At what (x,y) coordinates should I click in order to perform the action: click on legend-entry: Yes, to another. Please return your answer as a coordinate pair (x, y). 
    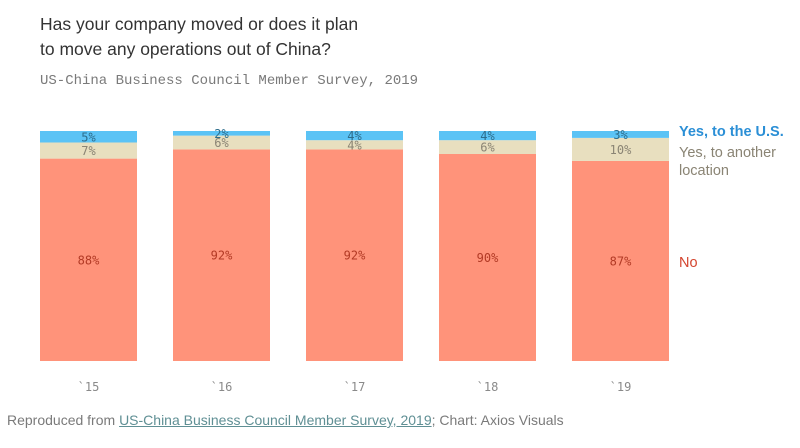
    Looking at the image, I should click on (727, 153).